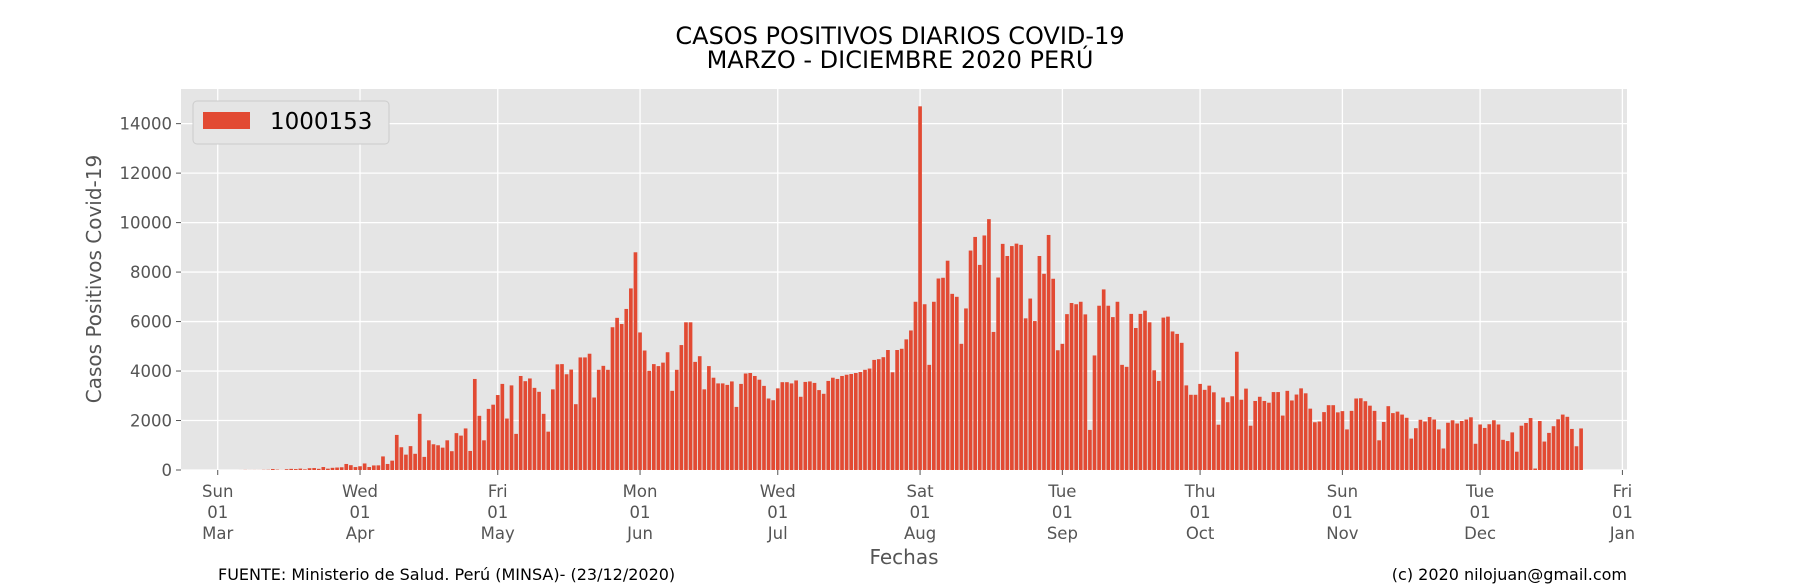 Image resolution: width=1800 pixels, height=587 pixels. What do you see at coordinates (291, 122) in the screenshot?
I see `legend-box` at bounding box center [291, 122].